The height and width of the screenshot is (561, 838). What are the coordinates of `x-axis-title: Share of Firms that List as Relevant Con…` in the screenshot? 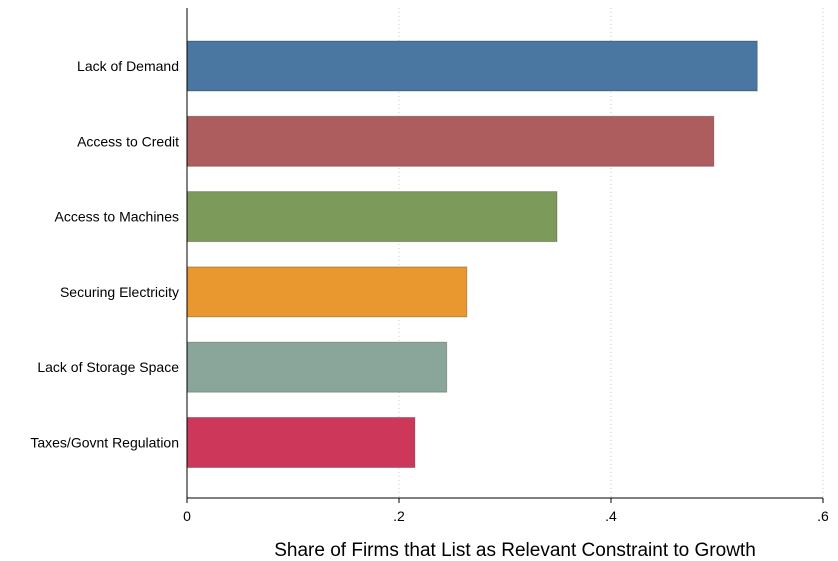 It's located at (515, 550).